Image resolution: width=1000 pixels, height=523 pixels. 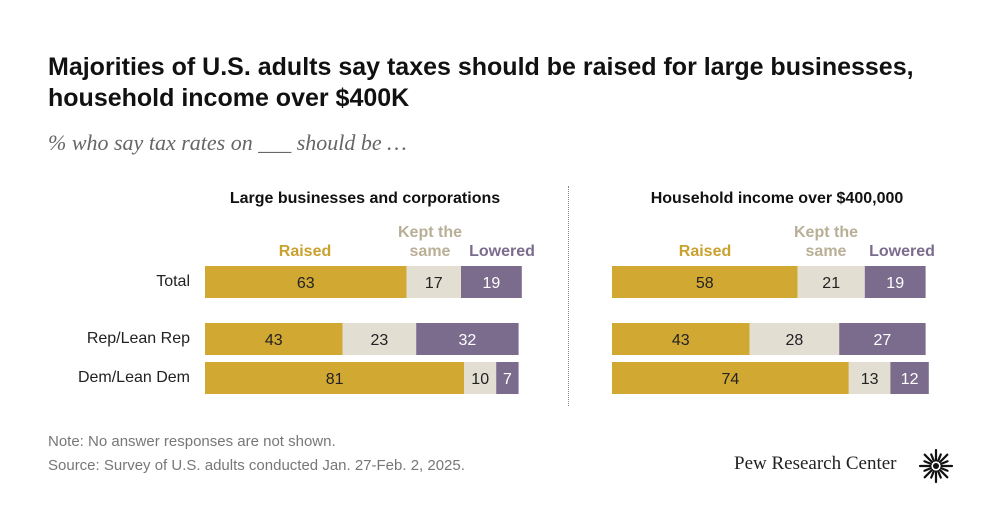 I want to click on legend-same-right: Kept the same, so click(x=826, y=242).